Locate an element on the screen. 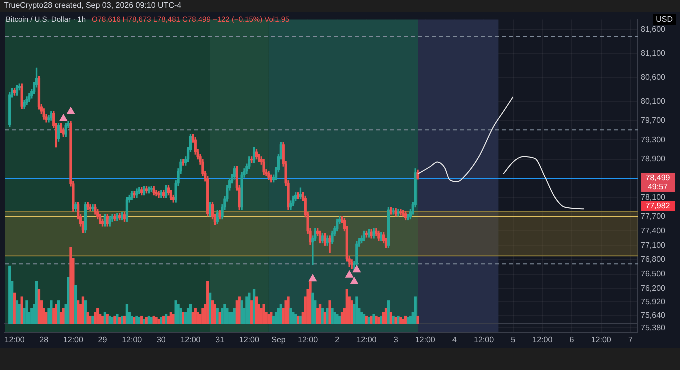  x-tick-label: 7 is located at coordinates (631, 339).